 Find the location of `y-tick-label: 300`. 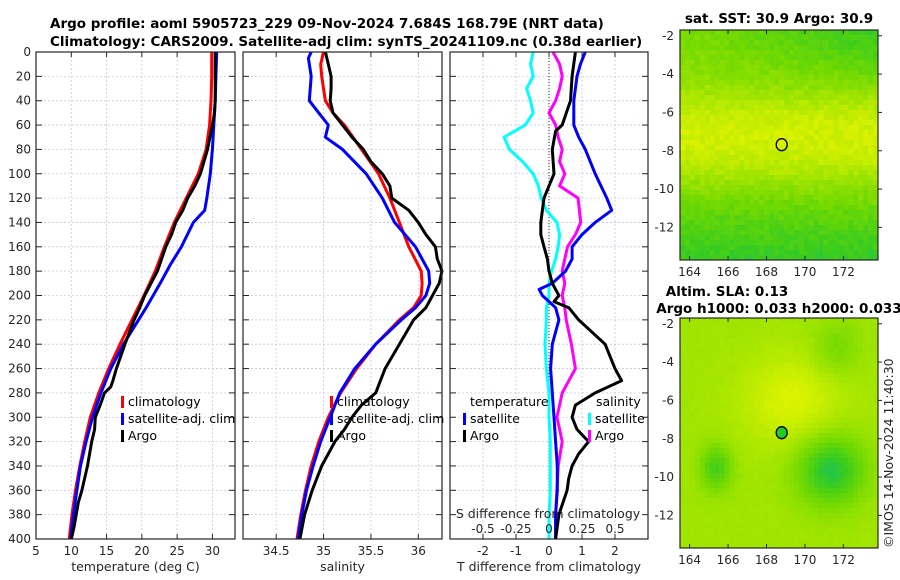

y-tick-label: 300 is located at coordinates (19, 417).